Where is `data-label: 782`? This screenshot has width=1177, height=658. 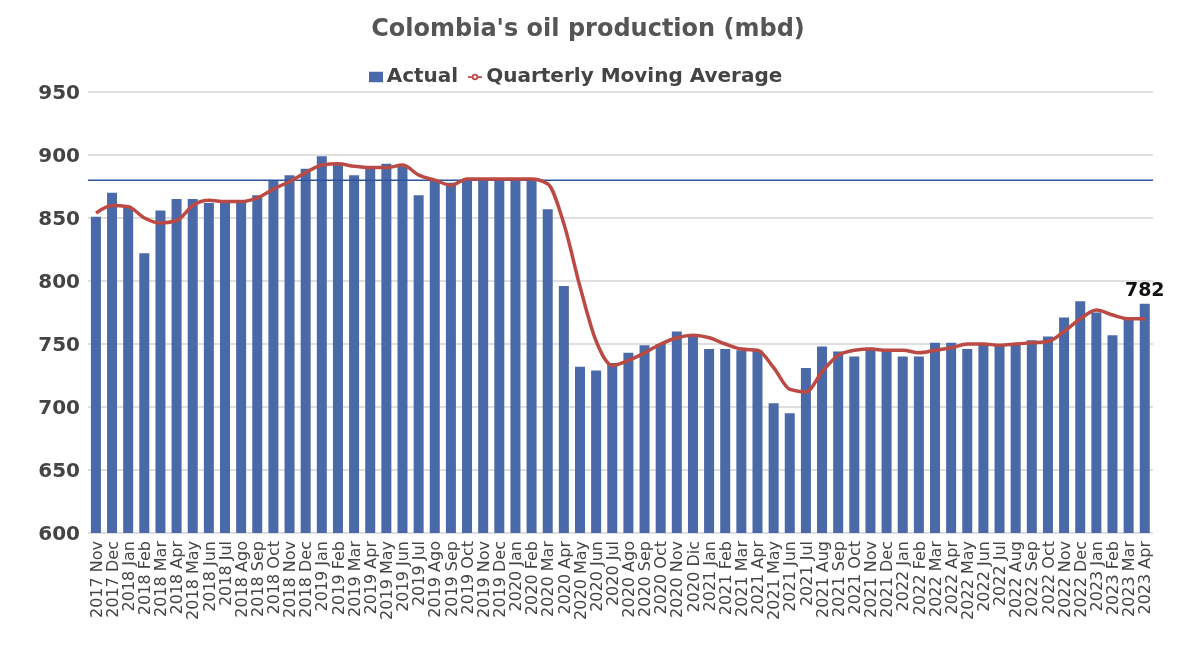 data-label: 782 is located at coordinates (1144, 288).